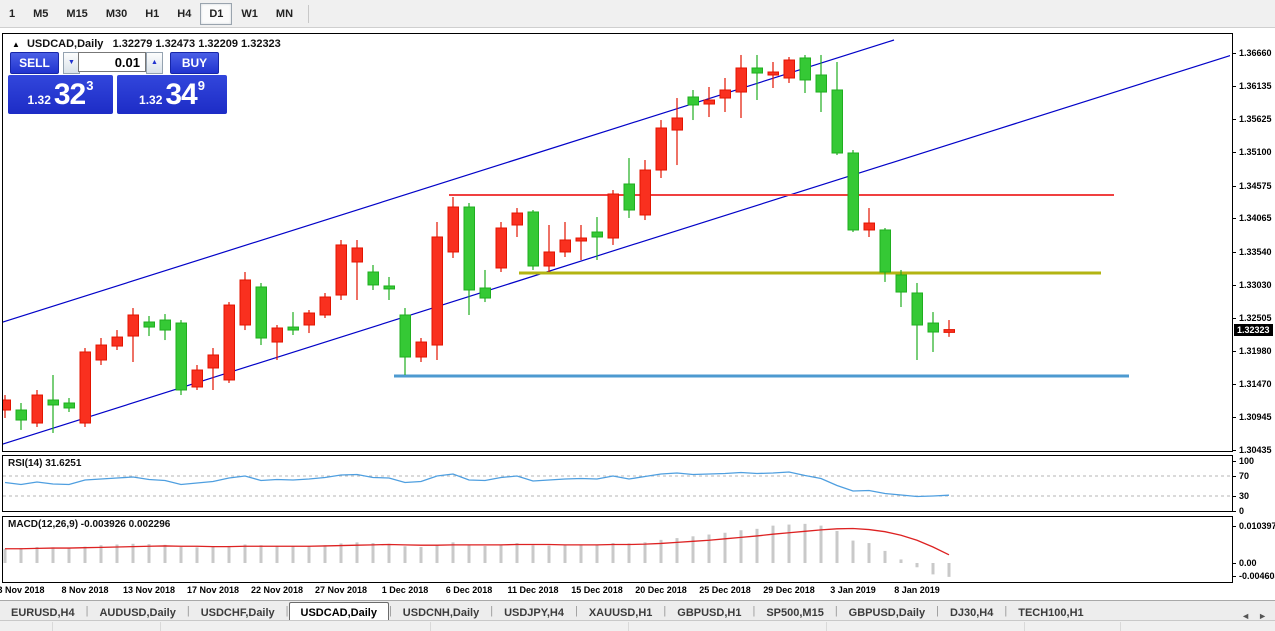  What do you see at coordinates (137, 613) in the screenshot?
I see `chart-tab-audusd: AUDUSD,Daily` at bounding box center [137, 613].